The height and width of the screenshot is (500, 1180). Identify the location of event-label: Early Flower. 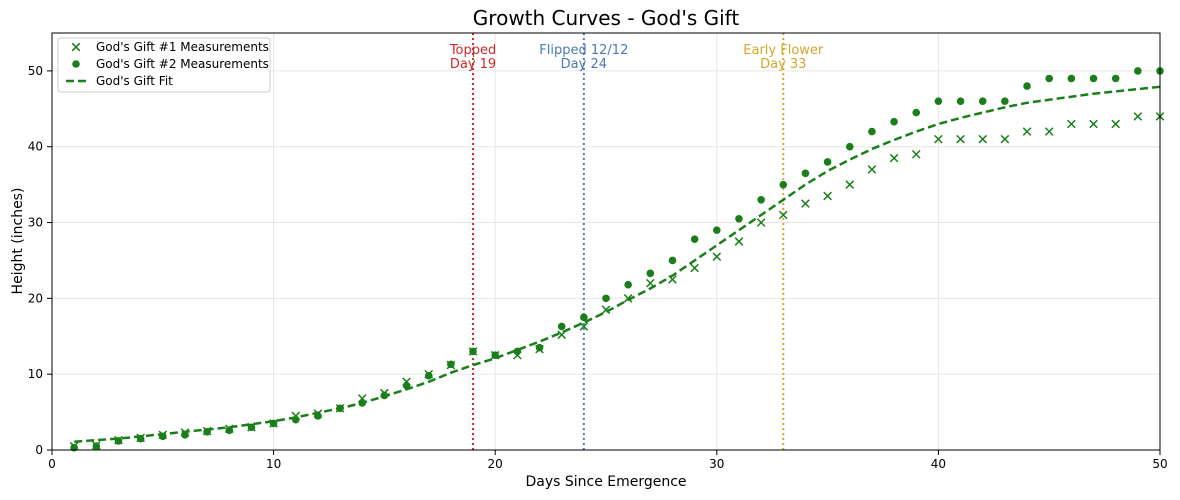
(783, 50).